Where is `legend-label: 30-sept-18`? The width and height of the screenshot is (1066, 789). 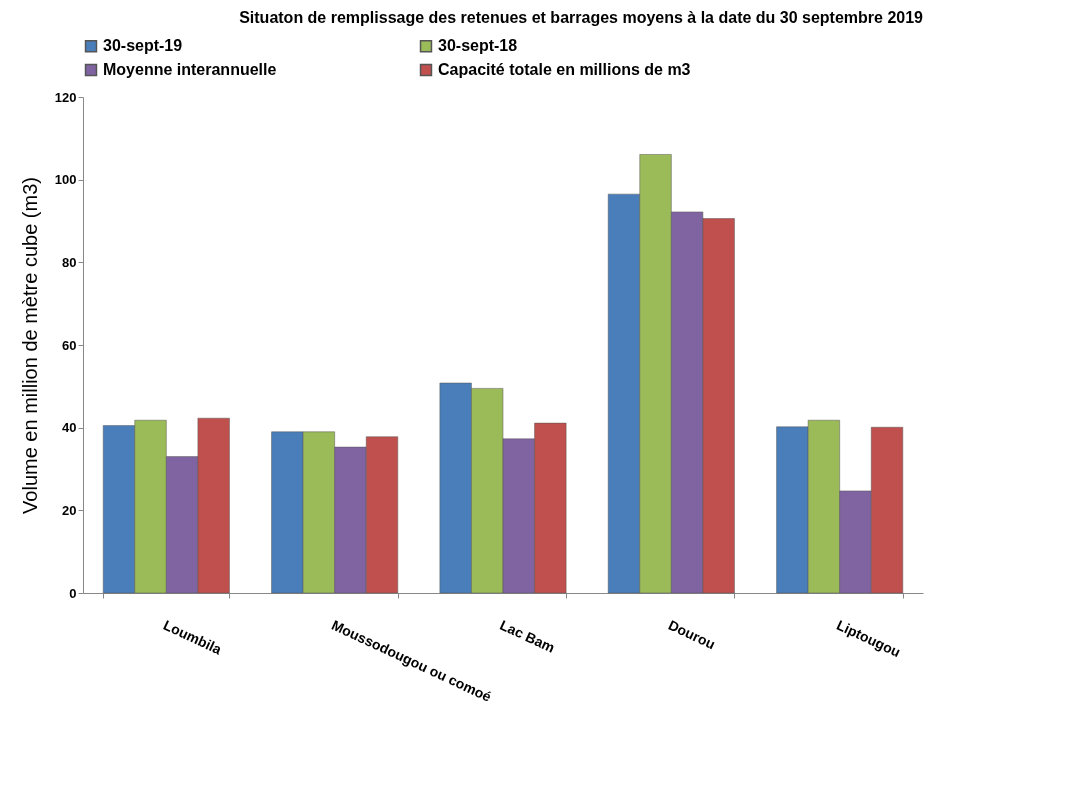
legend-label: 30-sept-18 is located at coordinates (478, 46).